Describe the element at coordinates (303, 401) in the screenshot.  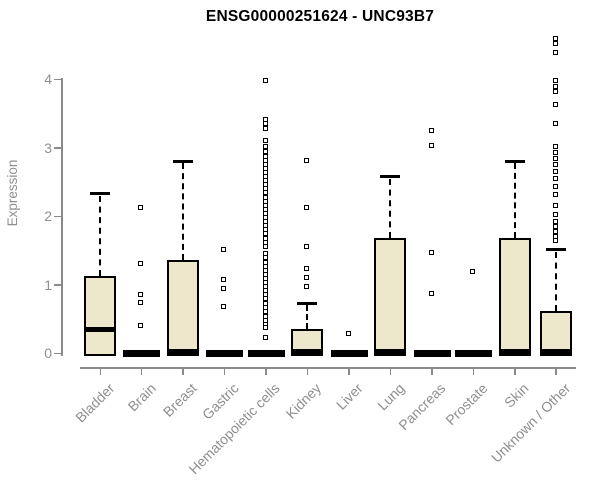
I see `x-axis-category-label: Kidney` at that location.